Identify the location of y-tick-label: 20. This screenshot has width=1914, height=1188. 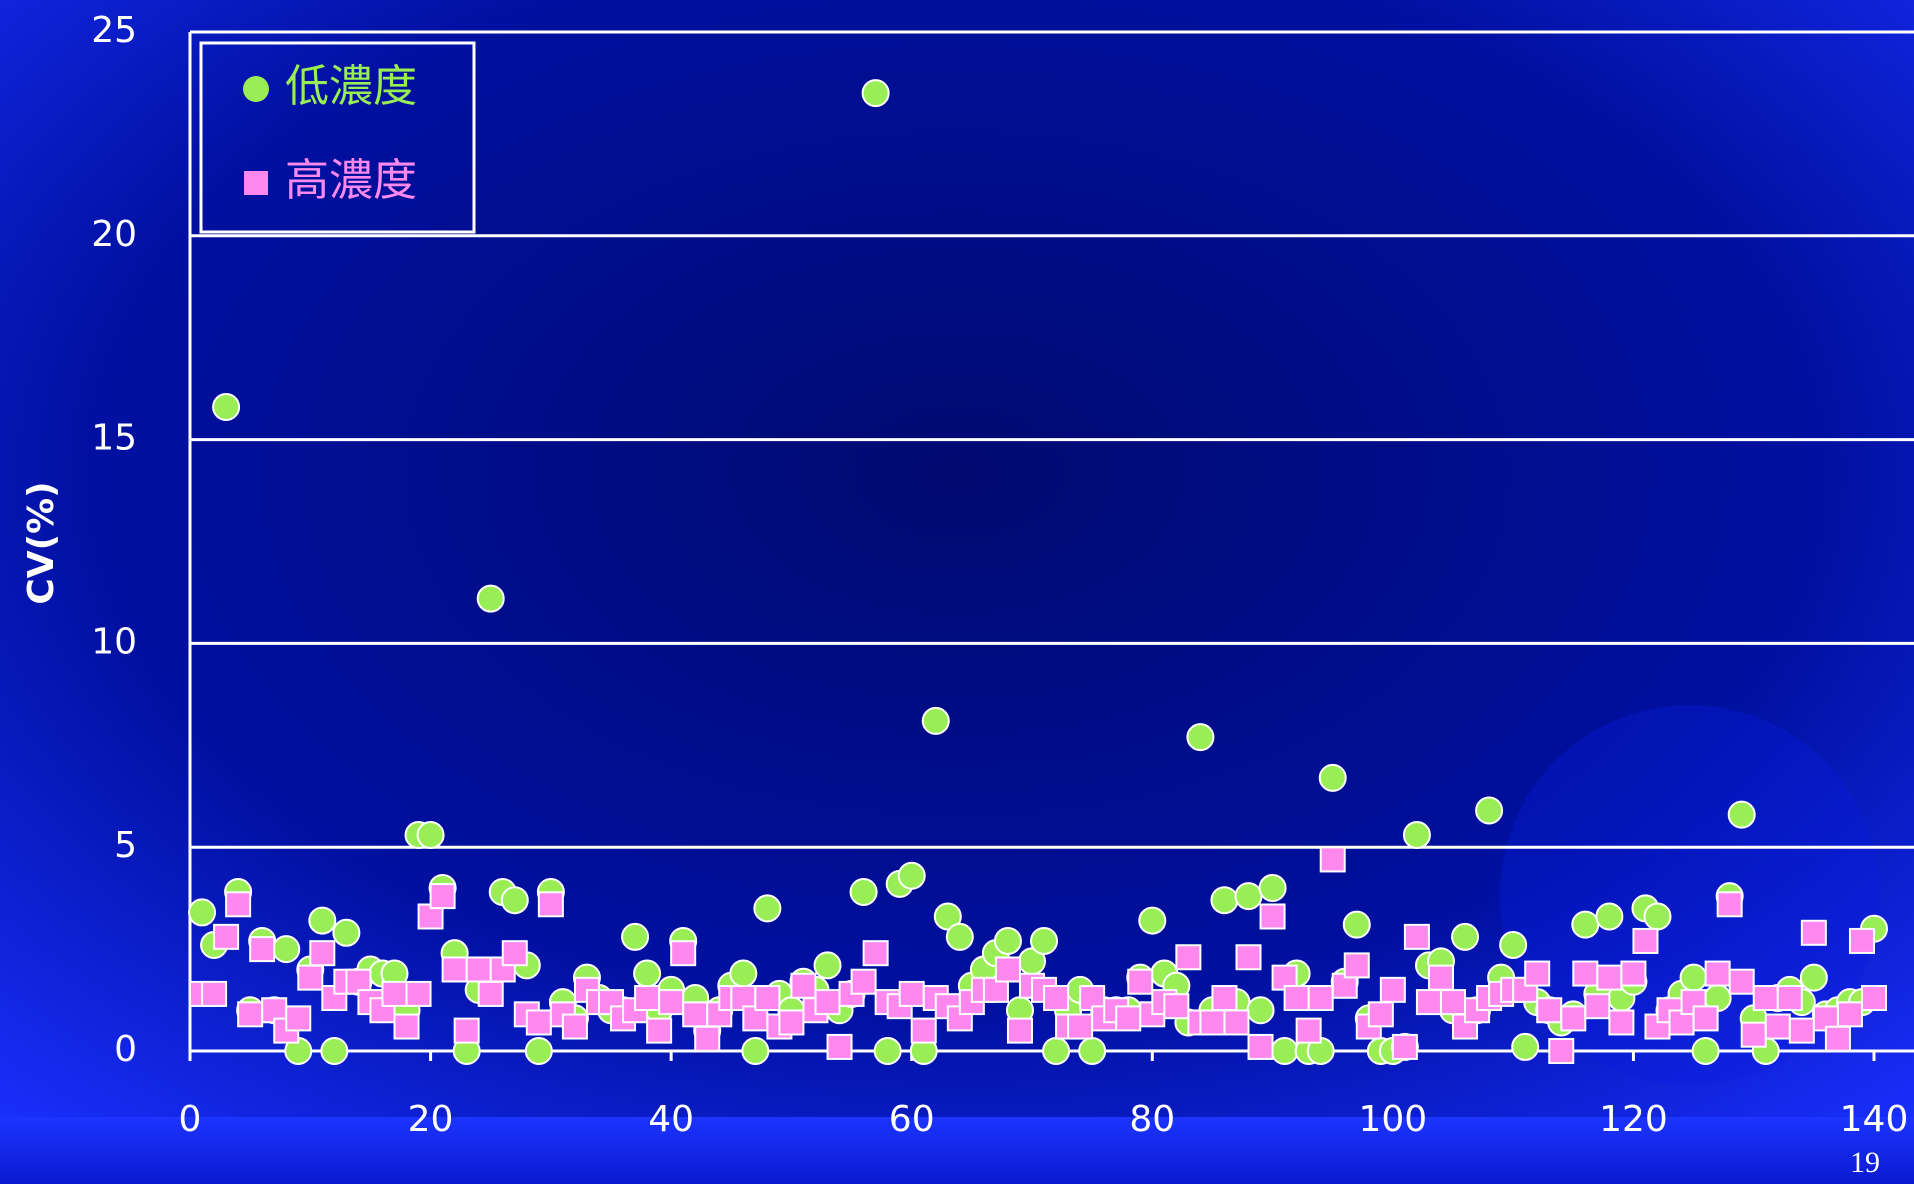
(114, 234).